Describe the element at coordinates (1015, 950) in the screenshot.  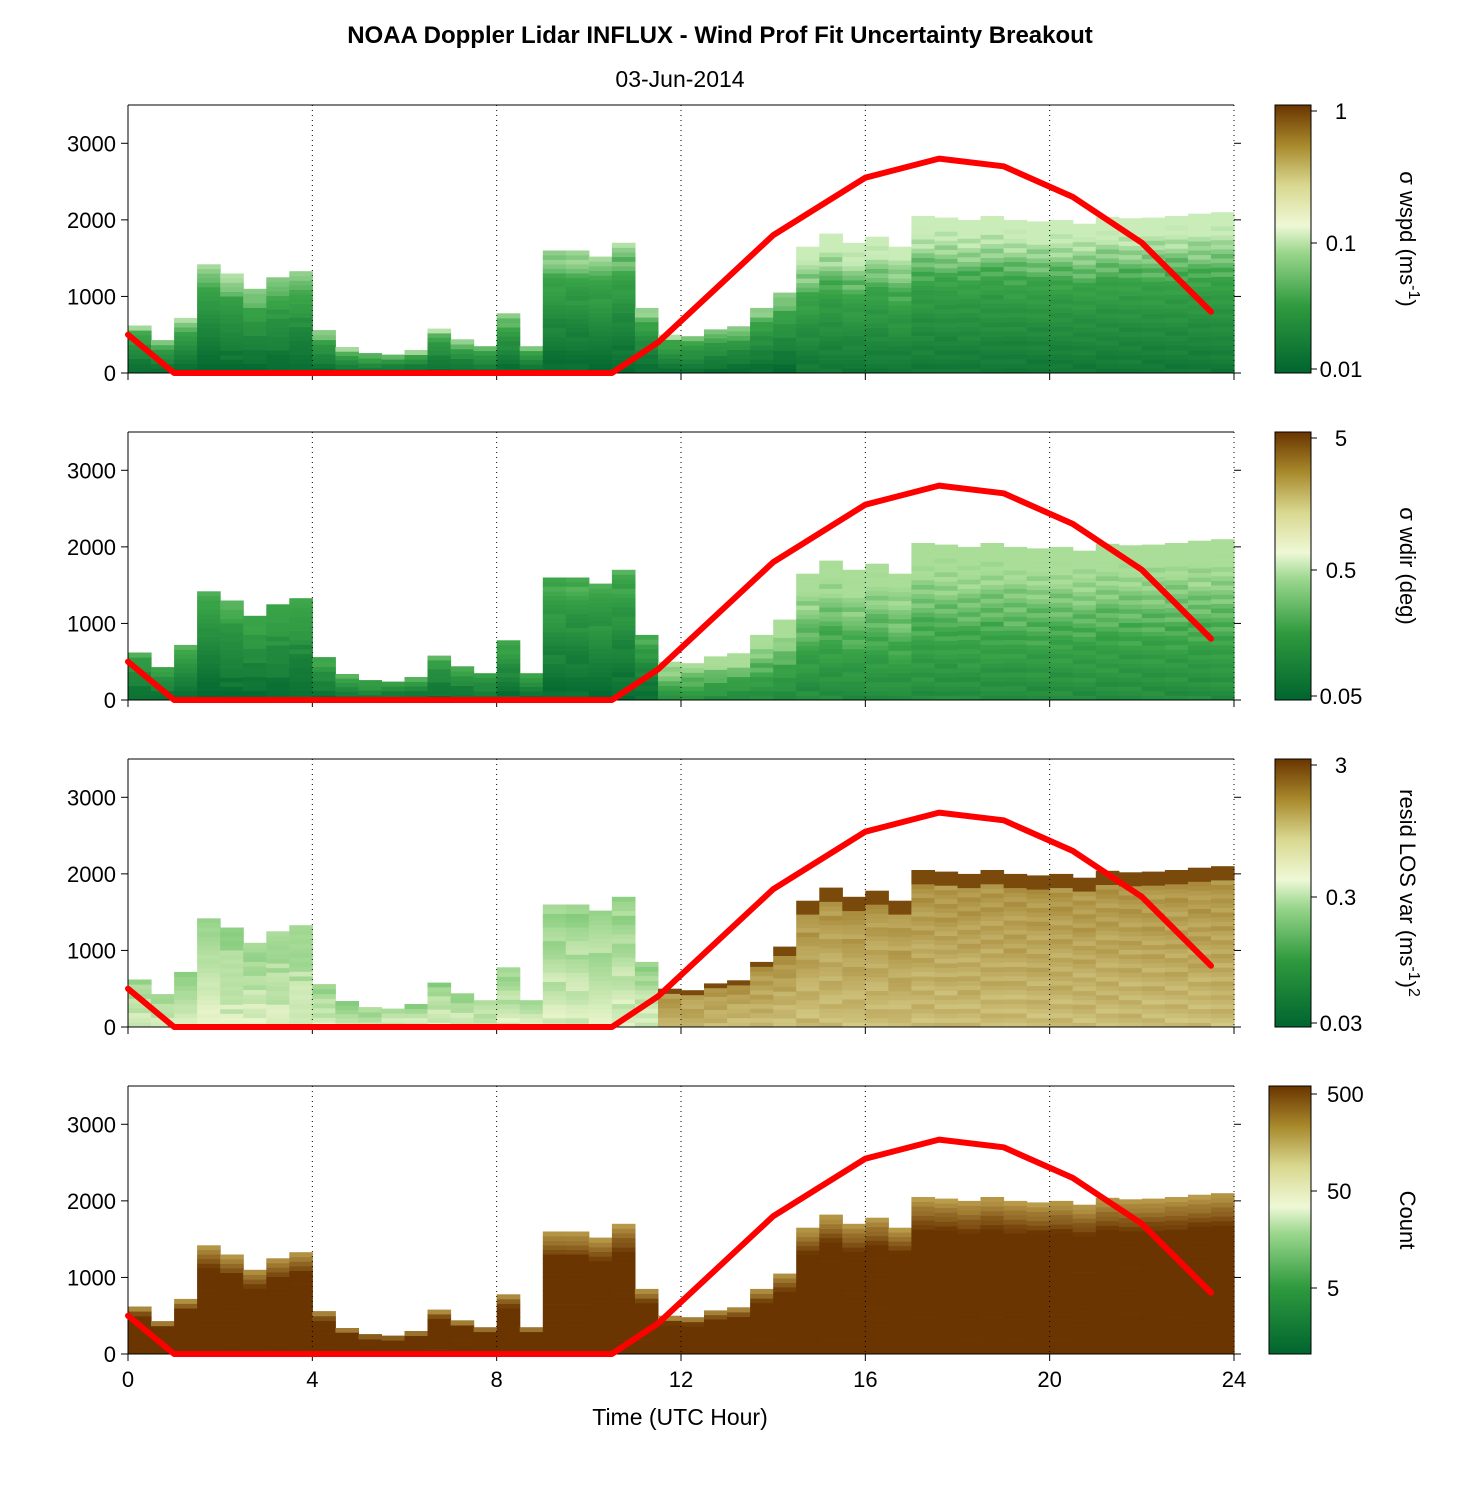
I see `heatmap-column` at that location.